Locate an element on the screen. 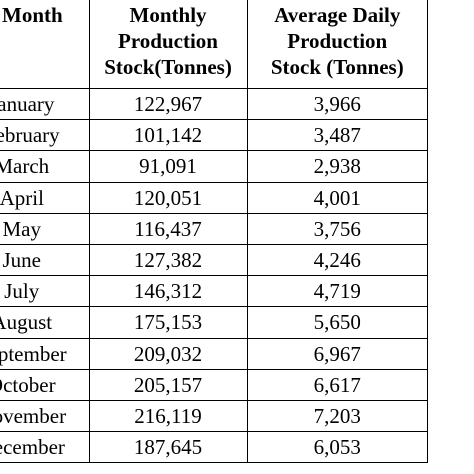 The image size is (474, 474). monthly-production-cell: 91,091 is located at coordinates (168, 166).